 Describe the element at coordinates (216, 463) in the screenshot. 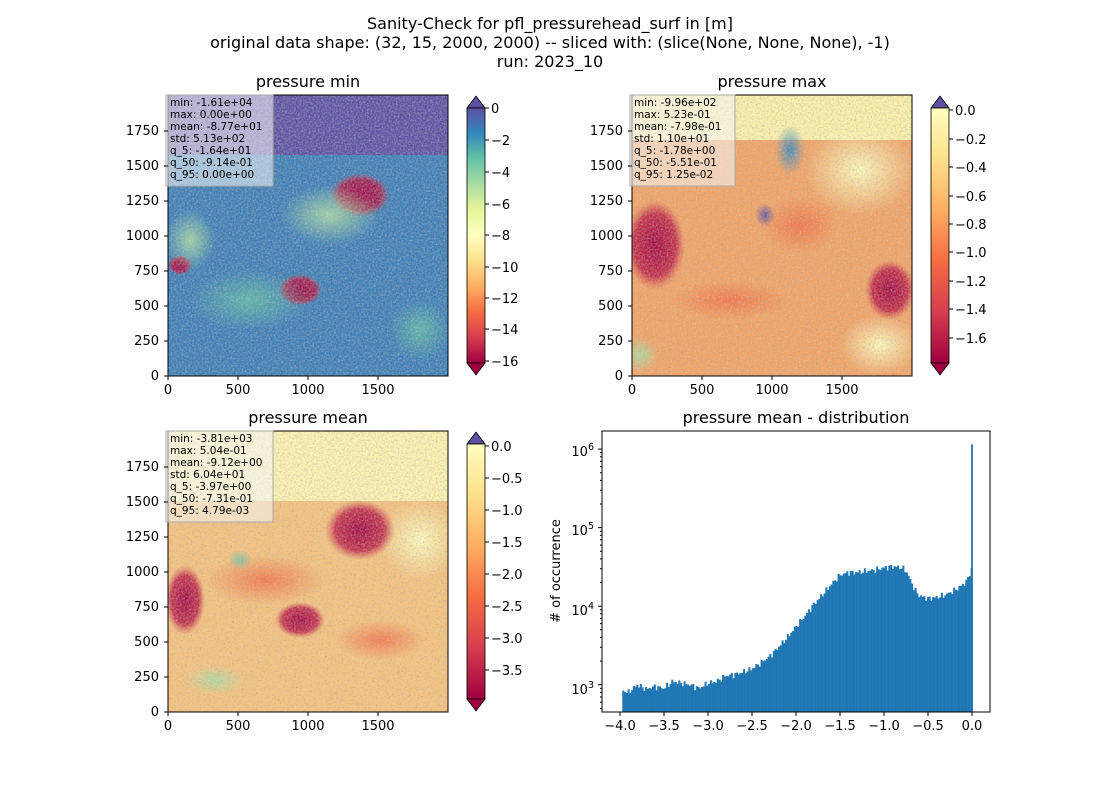

I see `stats-line: mean: -9.12e+00` at that location.